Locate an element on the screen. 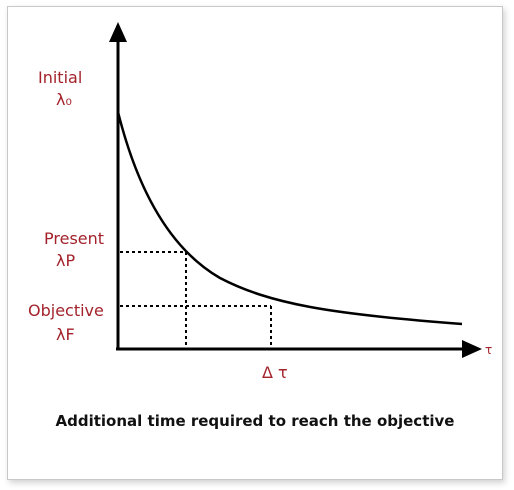  lambdaF-label: λF is located at coordinates (65, 334).